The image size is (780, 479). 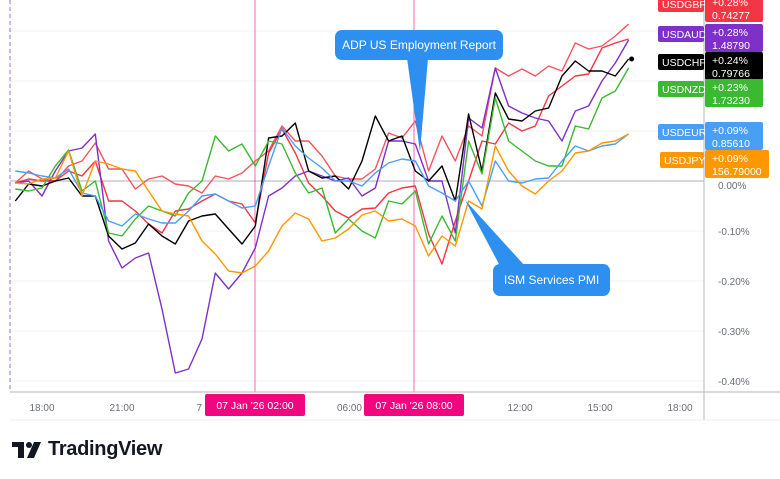 What do you see at coordinates (684, 133) in the screenshot?
I see `series-name: USDEUR` at bounding box center [684, 133].